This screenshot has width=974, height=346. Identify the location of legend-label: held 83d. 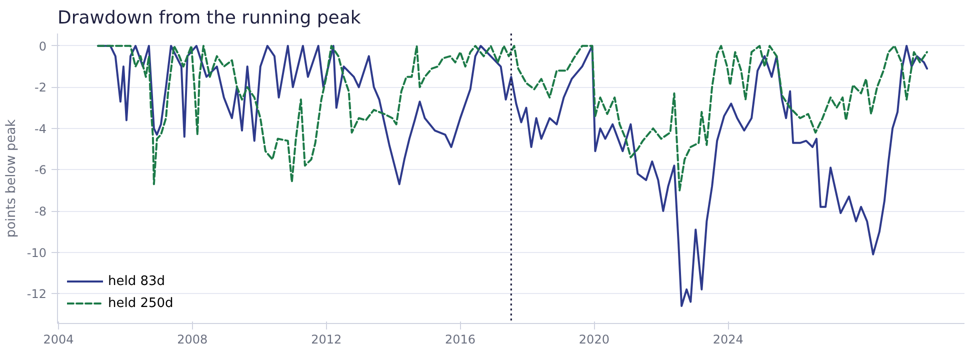
(137, 281).